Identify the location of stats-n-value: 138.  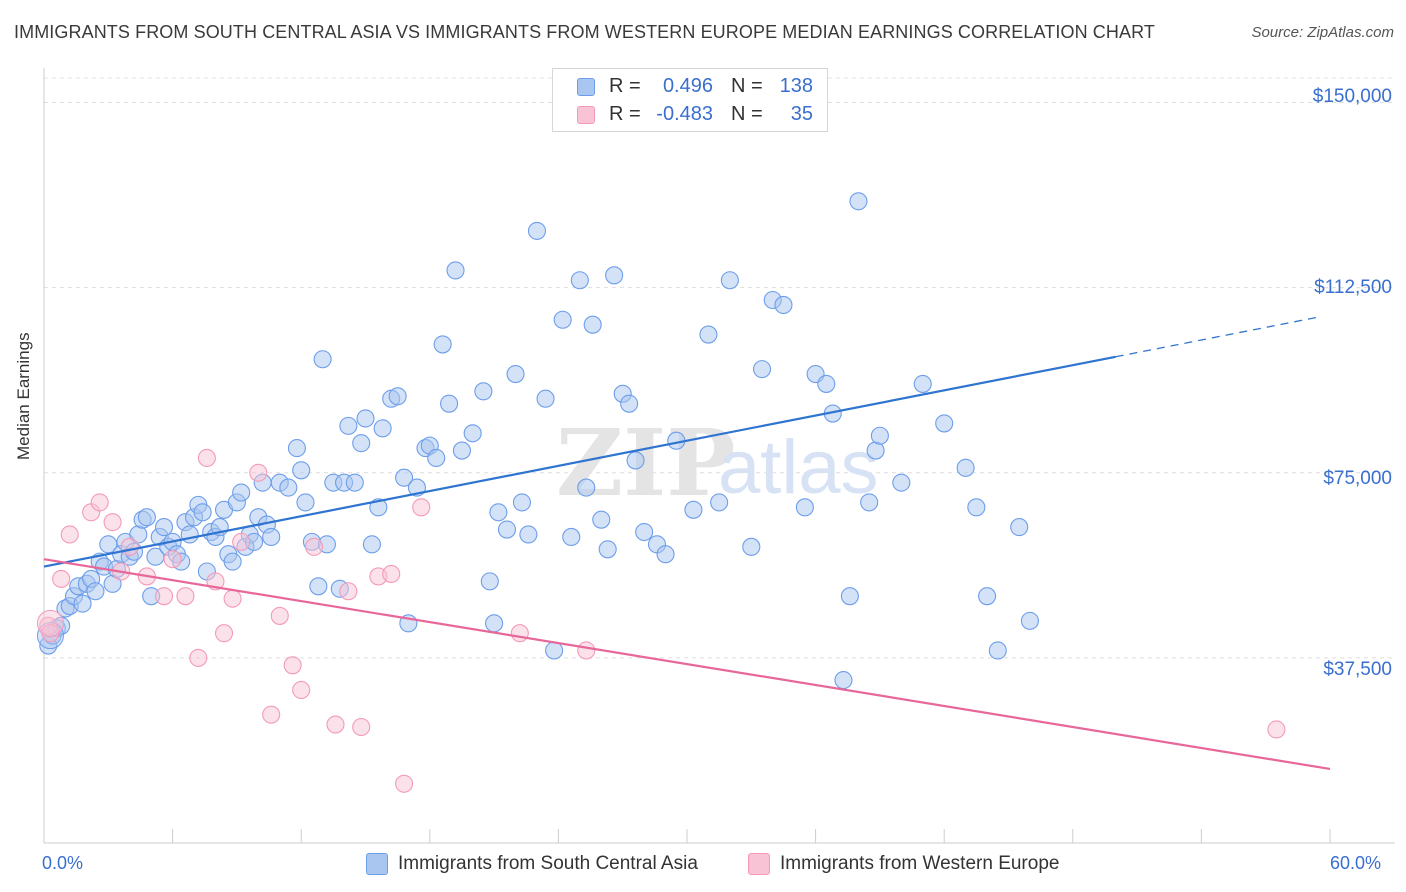
(796, 86).